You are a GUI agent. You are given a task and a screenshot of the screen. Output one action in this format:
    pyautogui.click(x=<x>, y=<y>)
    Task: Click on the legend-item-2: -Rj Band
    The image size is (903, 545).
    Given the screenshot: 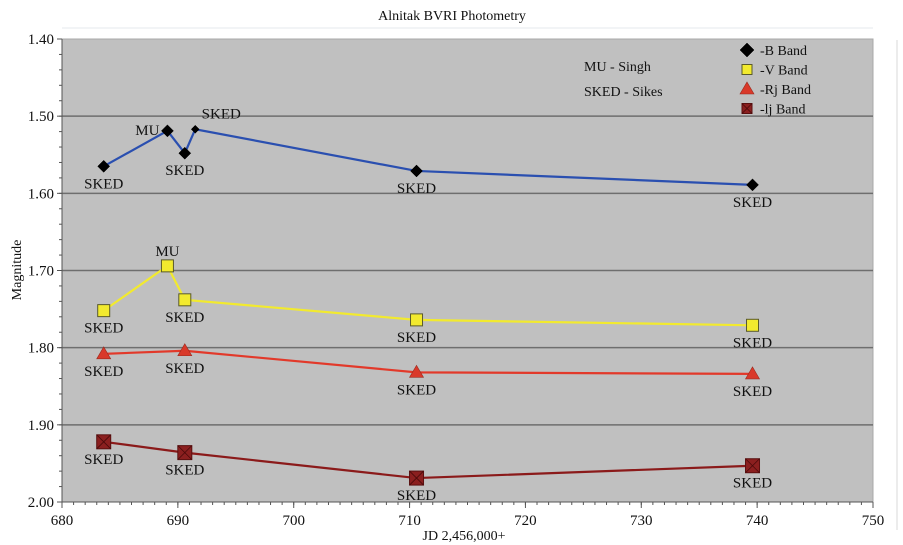 What is the action you would take?
    pyautogui.click(x=775, y=89)
    